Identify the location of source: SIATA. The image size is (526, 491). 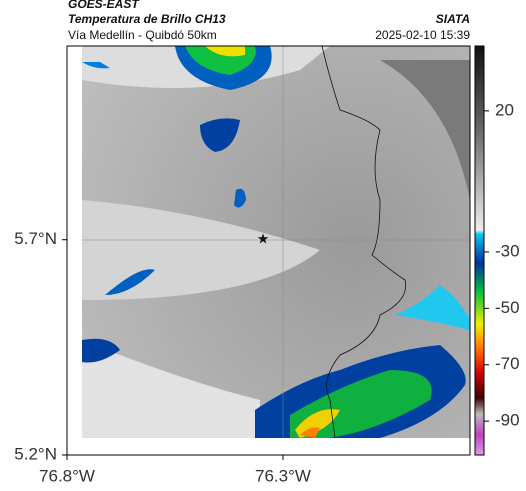
(453, 19).